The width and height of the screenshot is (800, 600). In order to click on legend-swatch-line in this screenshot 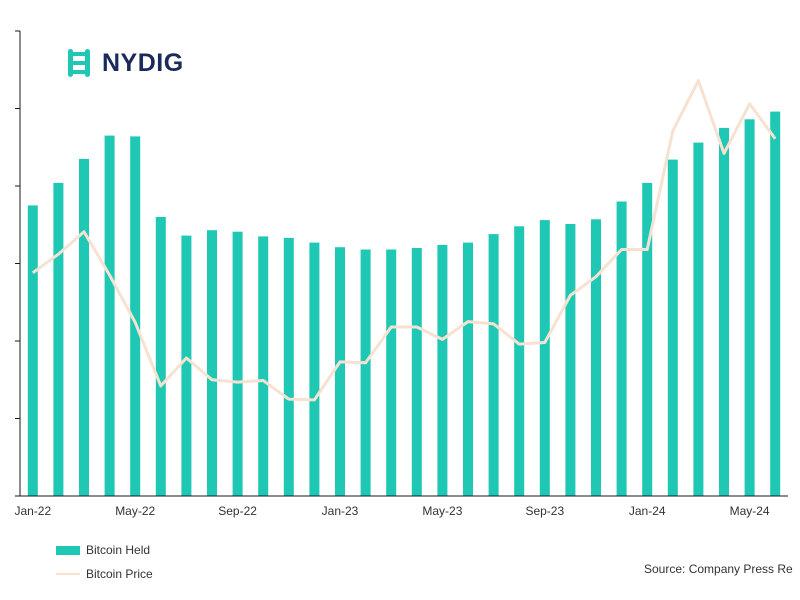, I will do `click(68, 574)`.